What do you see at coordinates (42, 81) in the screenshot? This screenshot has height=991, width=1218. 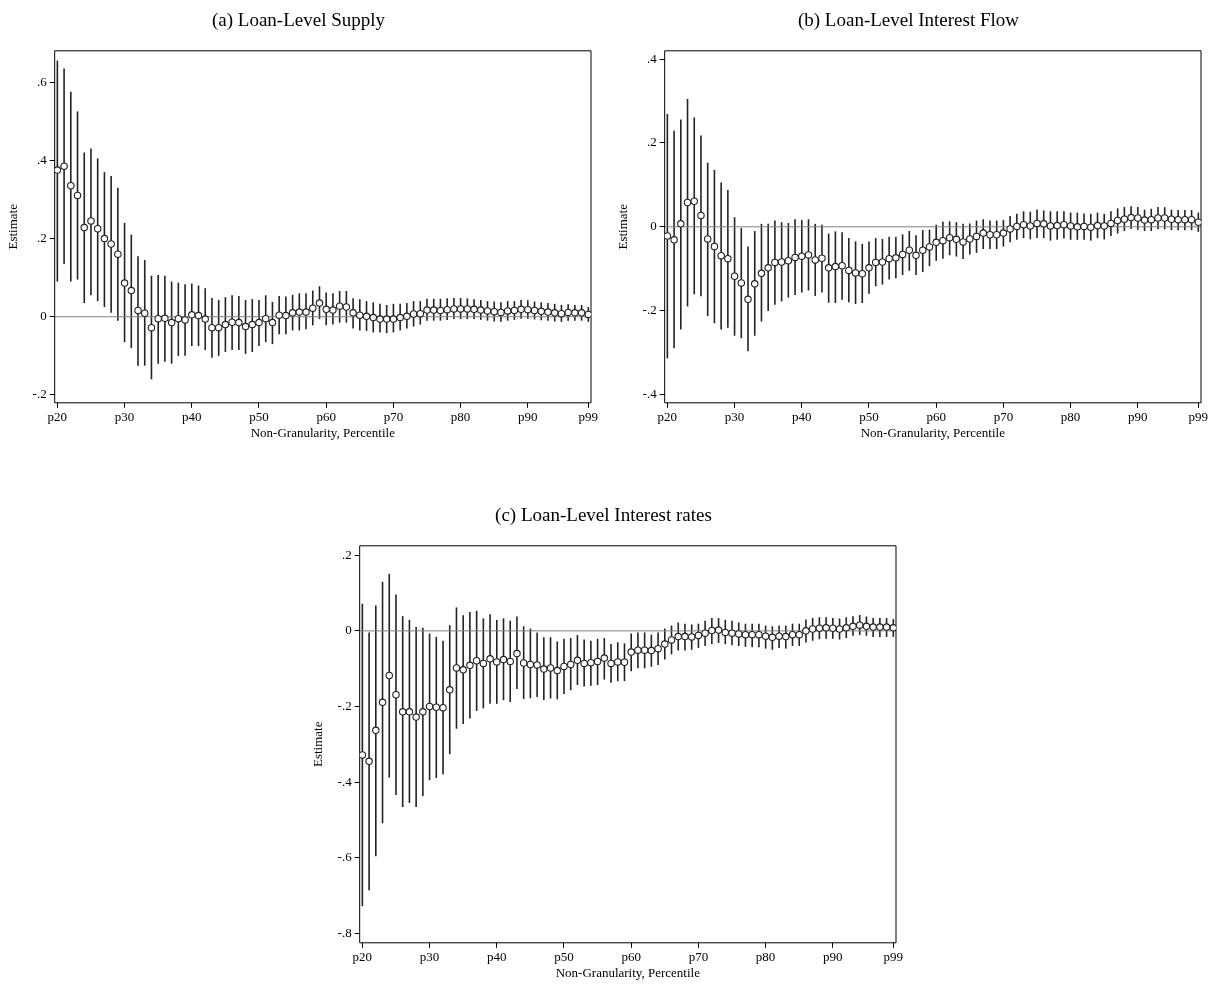 I see `y-tick-label: .6` at bounding box center [42, 81].